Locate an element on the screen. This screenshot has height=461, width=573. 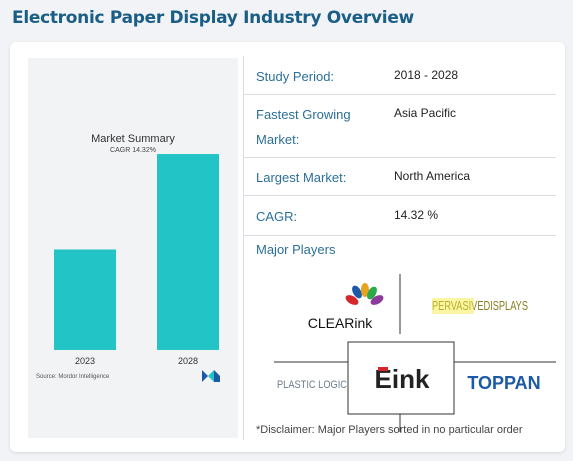
clearink-logo-icon: CLEARink is located at coordinates (346, 307).